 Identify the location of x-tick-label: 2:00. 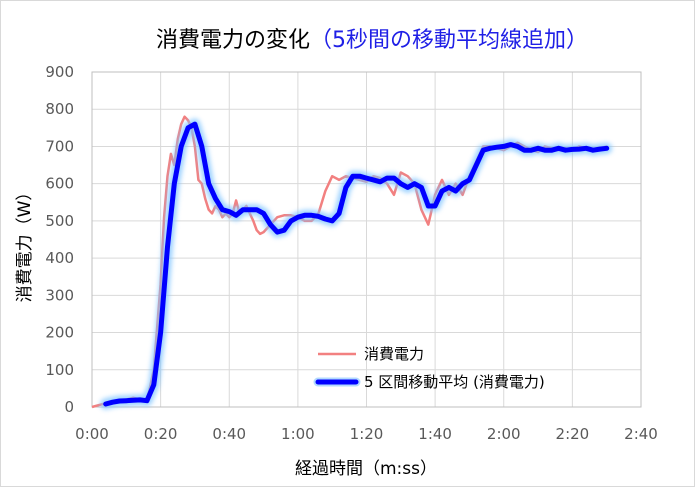
(504, 434).